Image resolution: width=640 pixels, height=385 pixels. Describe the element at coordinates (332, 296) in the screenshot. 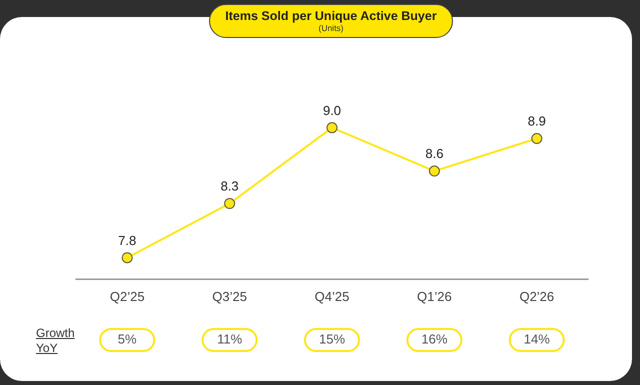

I see `x-tick-label: Q4’25` at that location.